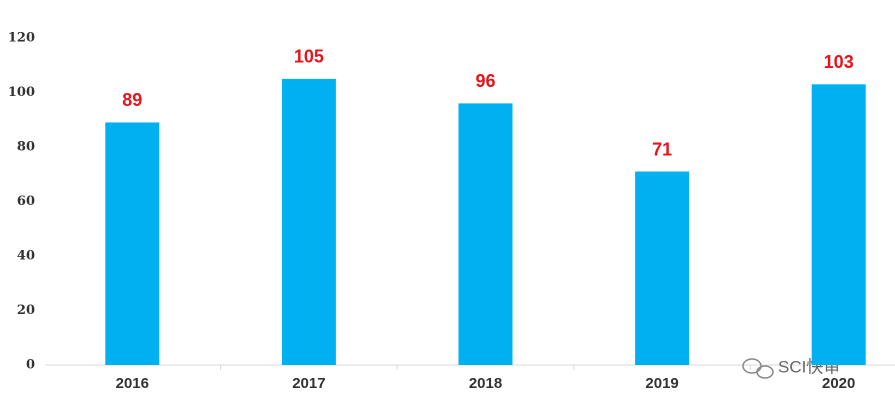 The image size is (895, 406). Describe the element at coordinates (26, 310) in the screenshot. I see `y-tick-label: 20` at that location.